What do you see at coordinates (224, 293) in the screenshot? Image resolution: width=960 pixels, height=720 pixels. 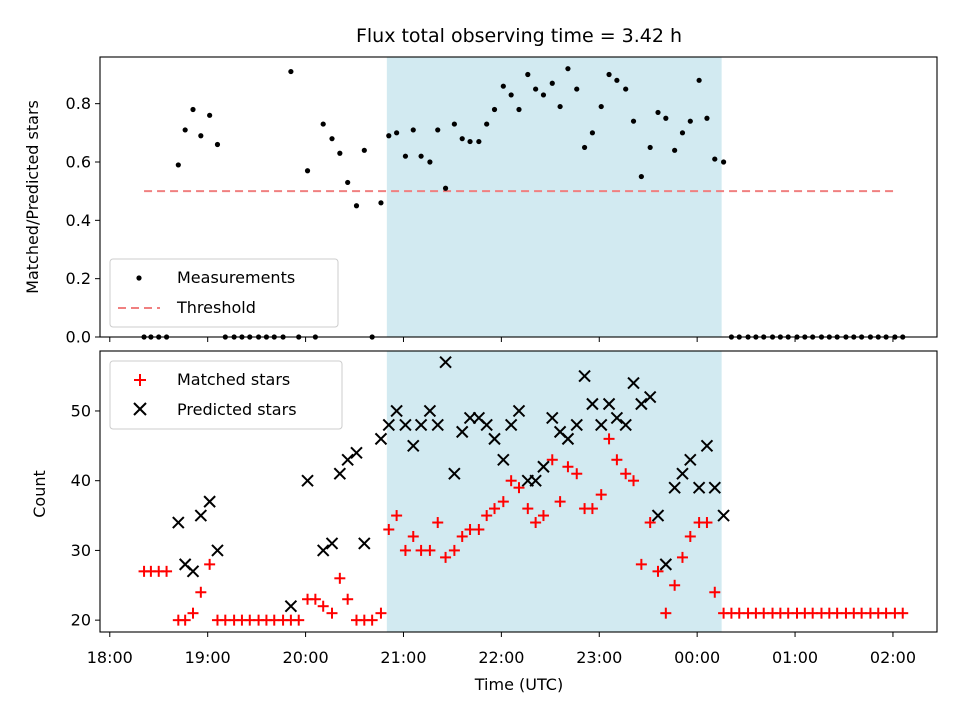 I see `top-legend: Measurements Threshold` at bounding box center [224, 293].